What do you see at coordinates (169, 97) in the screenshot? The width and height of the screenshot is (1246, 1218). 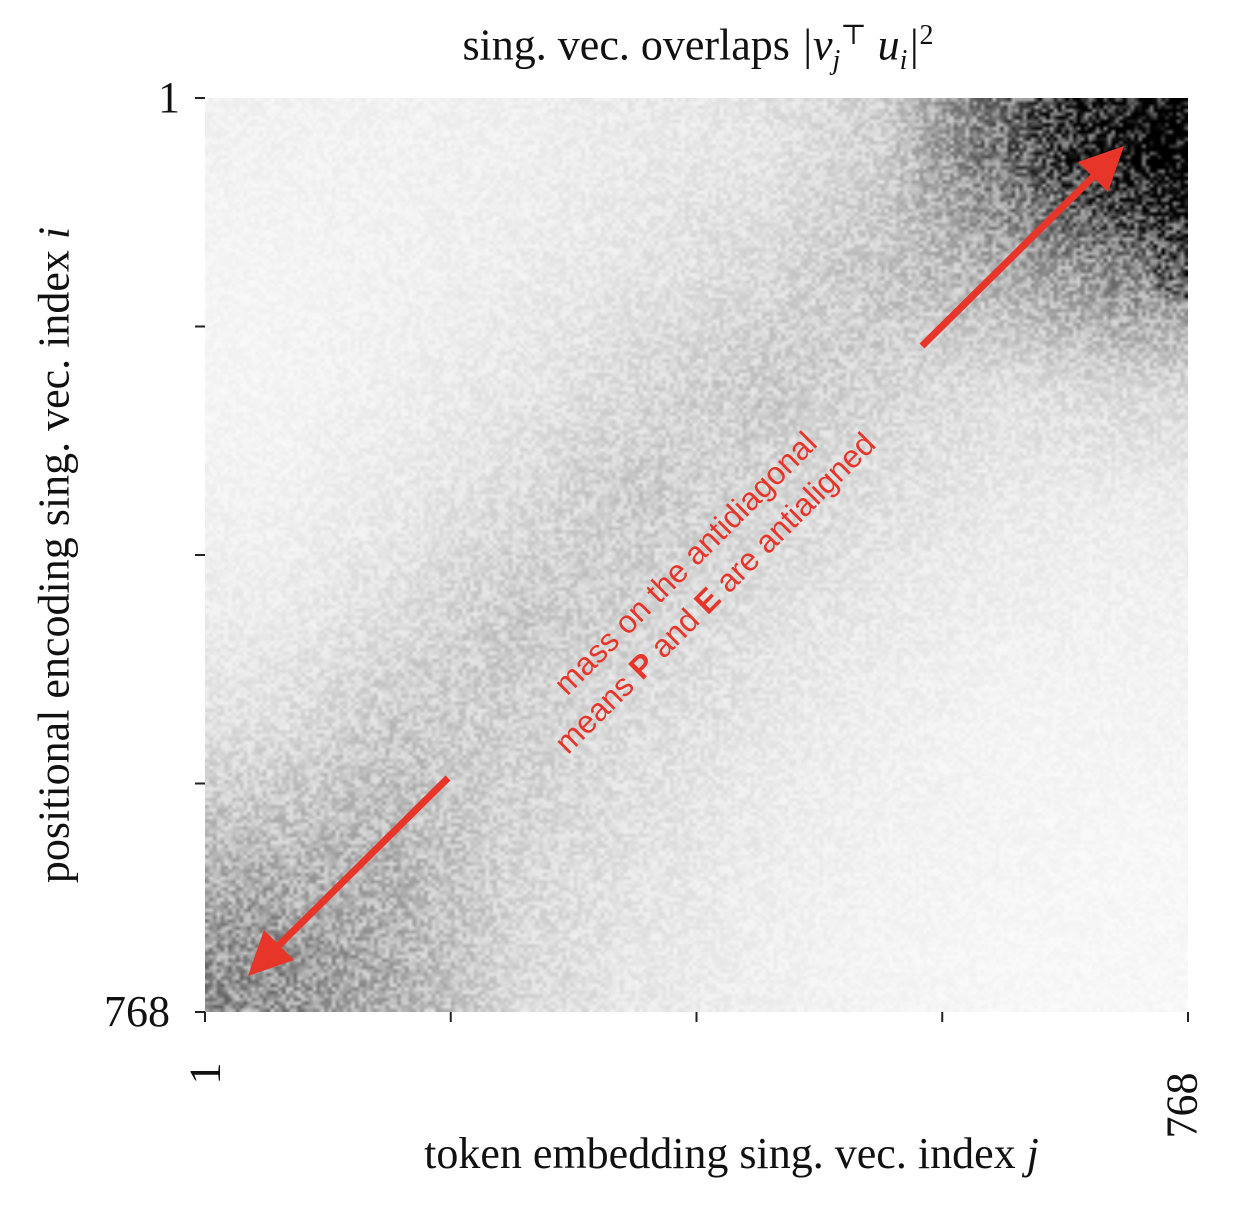 I see `y-tick-label-top: 1` at bounding box center [169, 97].